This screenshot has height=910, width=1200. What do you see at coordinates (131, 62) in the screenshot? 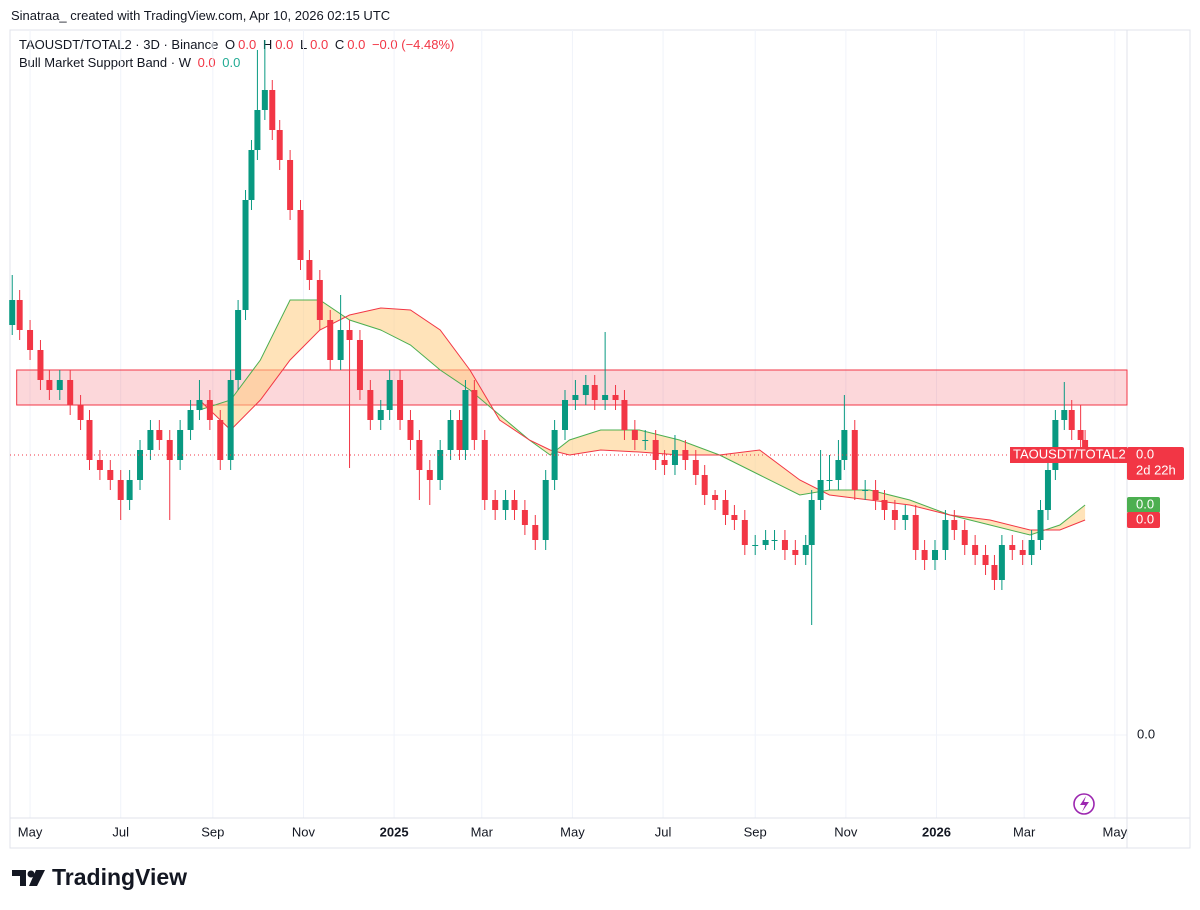
I see `indicator-legend: Bull Market Support Band · W 0.0 0.0` at bounding box center [131, 62].